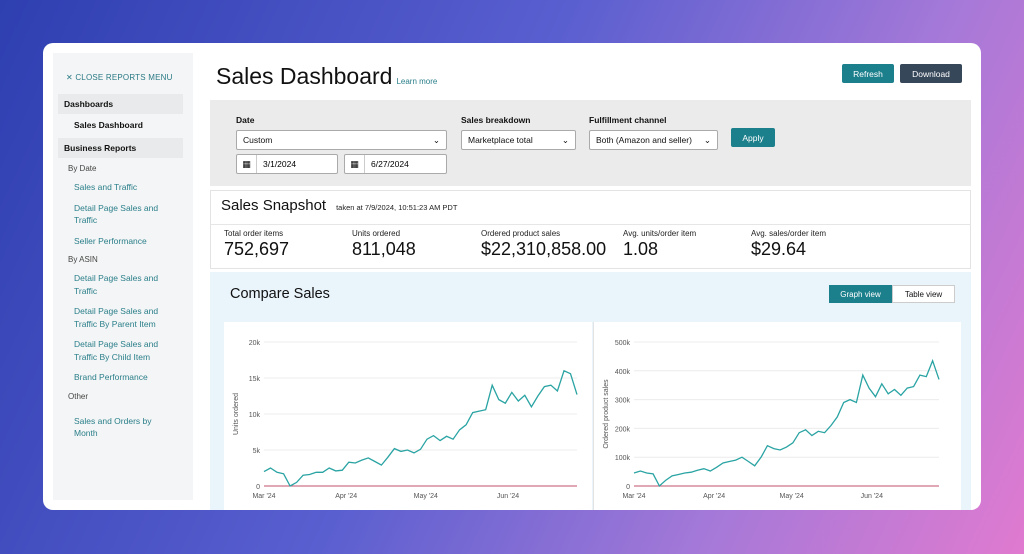  Describe the element at coordinates (341, 140) in the screenshot. I see `date-select: Custom ⌄` at that location.